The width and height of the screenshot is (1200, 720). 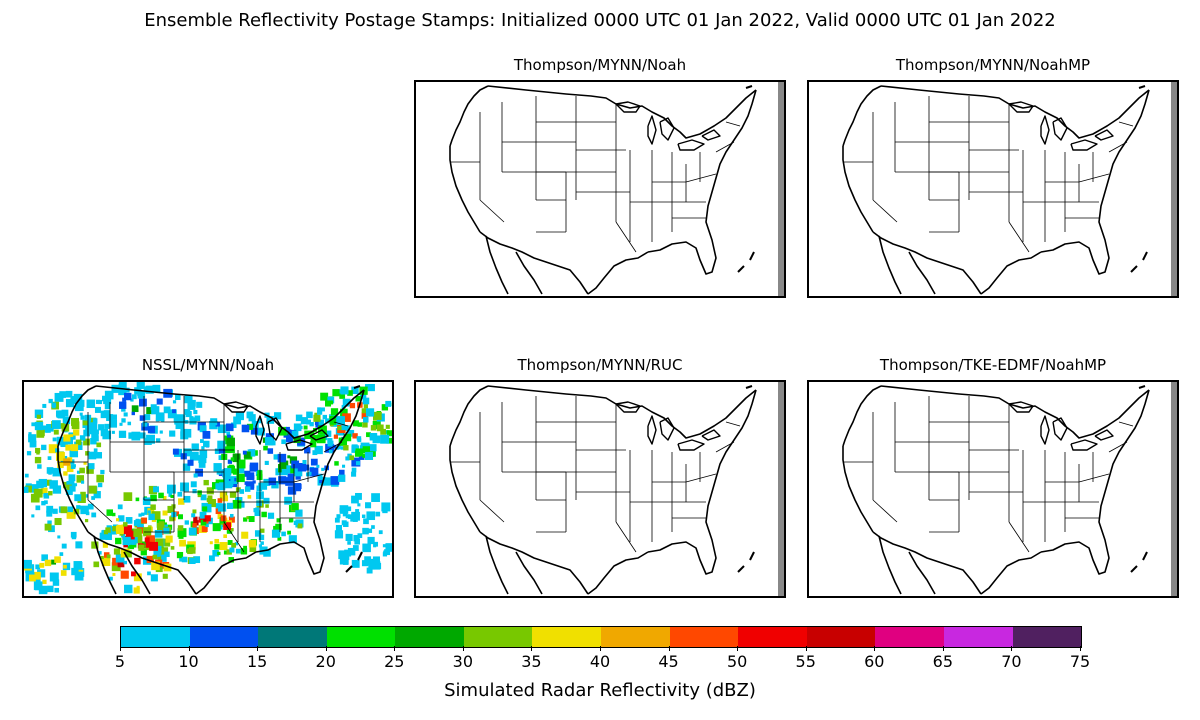 I want to click on colorbar-tick-label: 30, so click(x=463, y=661).